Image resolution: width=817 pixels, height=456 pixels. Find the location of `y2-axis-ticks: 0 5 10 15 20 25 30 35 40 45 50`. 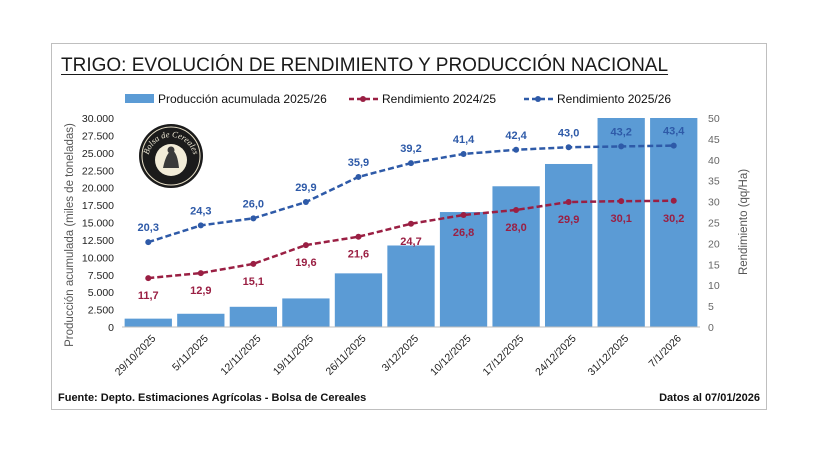

y2-axis-ticks: 0 5 10 15 20 25 30 35 40 45 50 is located at coordinates (714, 223).